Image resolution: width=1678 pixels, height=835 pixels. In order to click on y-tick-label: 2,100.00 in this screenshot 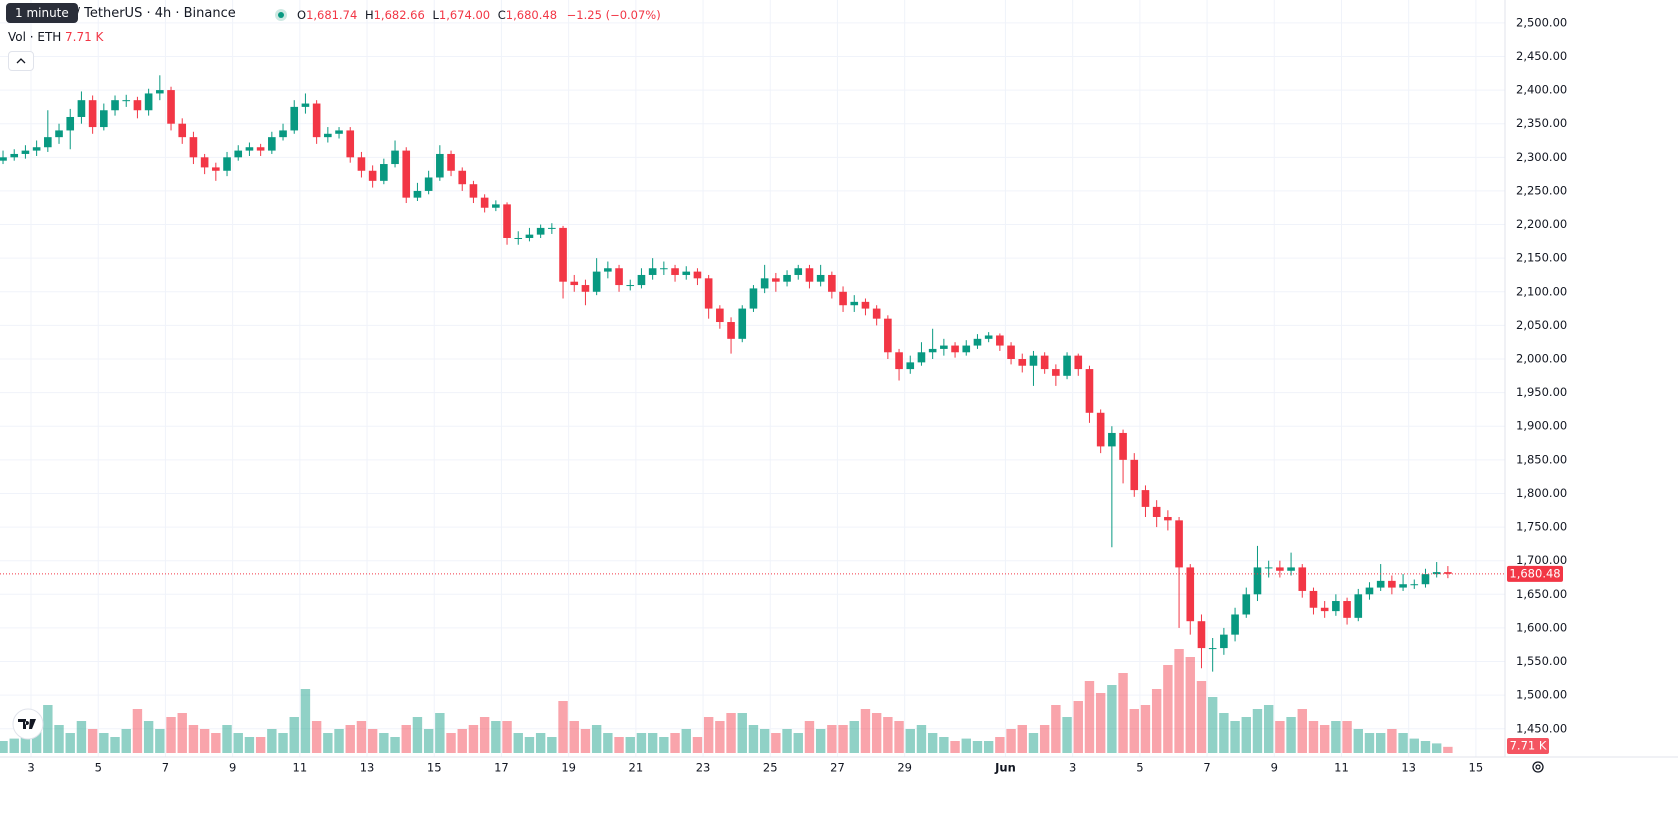, I will do `click(1541, 291)`.